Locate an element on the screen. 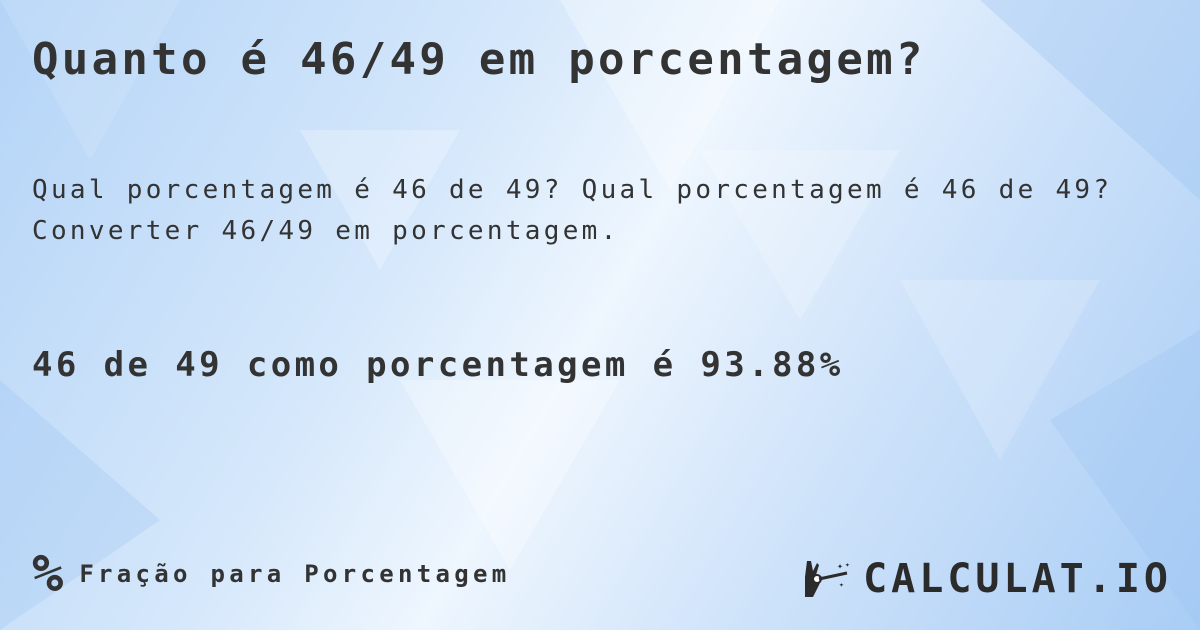  percent-icon: % is located at coordinates (48, 574).